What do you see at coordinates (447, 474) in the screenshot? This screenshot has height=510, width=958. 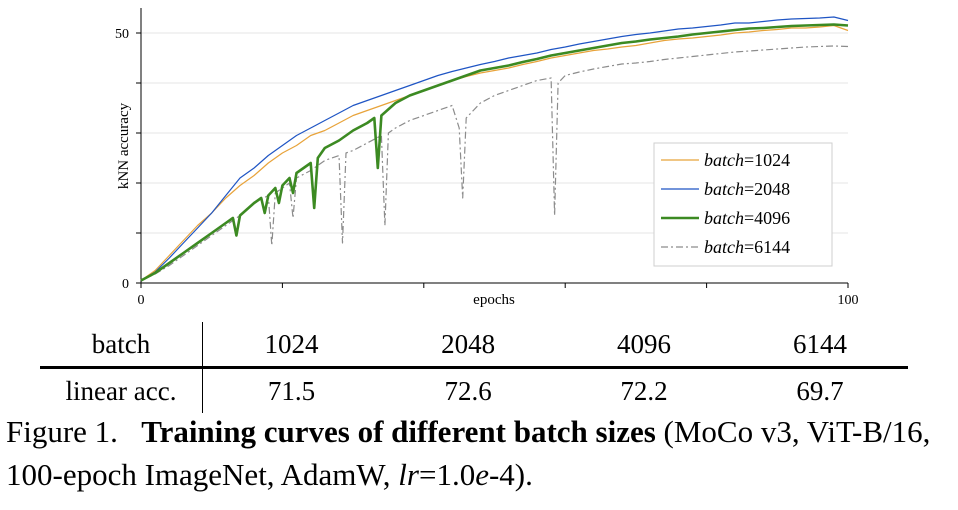 I see `caption-lr-value-a: =1.0` at bounding box center [447, 474].